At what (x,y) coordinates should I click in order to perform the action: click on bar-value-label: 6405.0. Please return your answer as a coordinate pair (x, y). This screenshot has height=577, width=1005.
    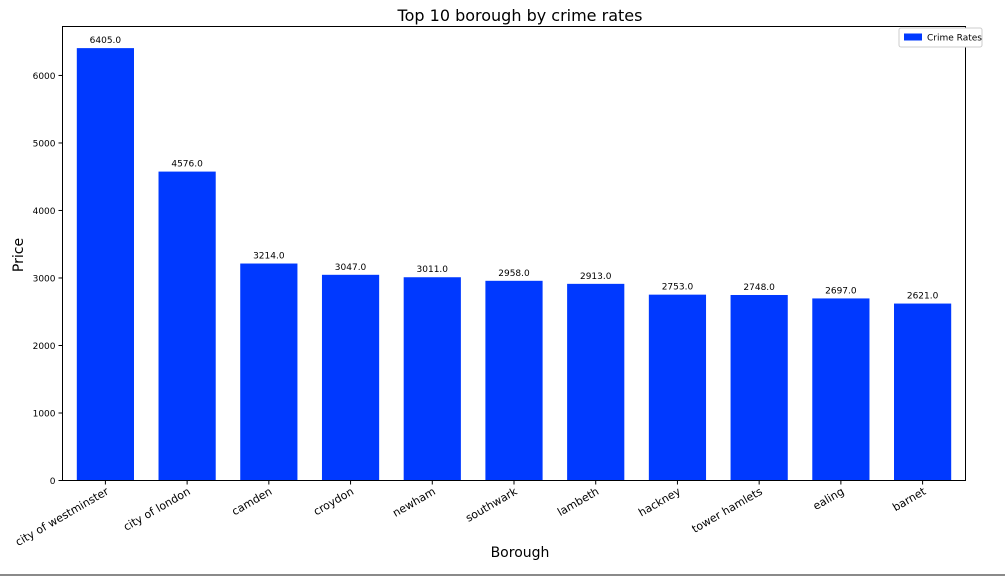
    Looking at the image, I should click on (106, 41).